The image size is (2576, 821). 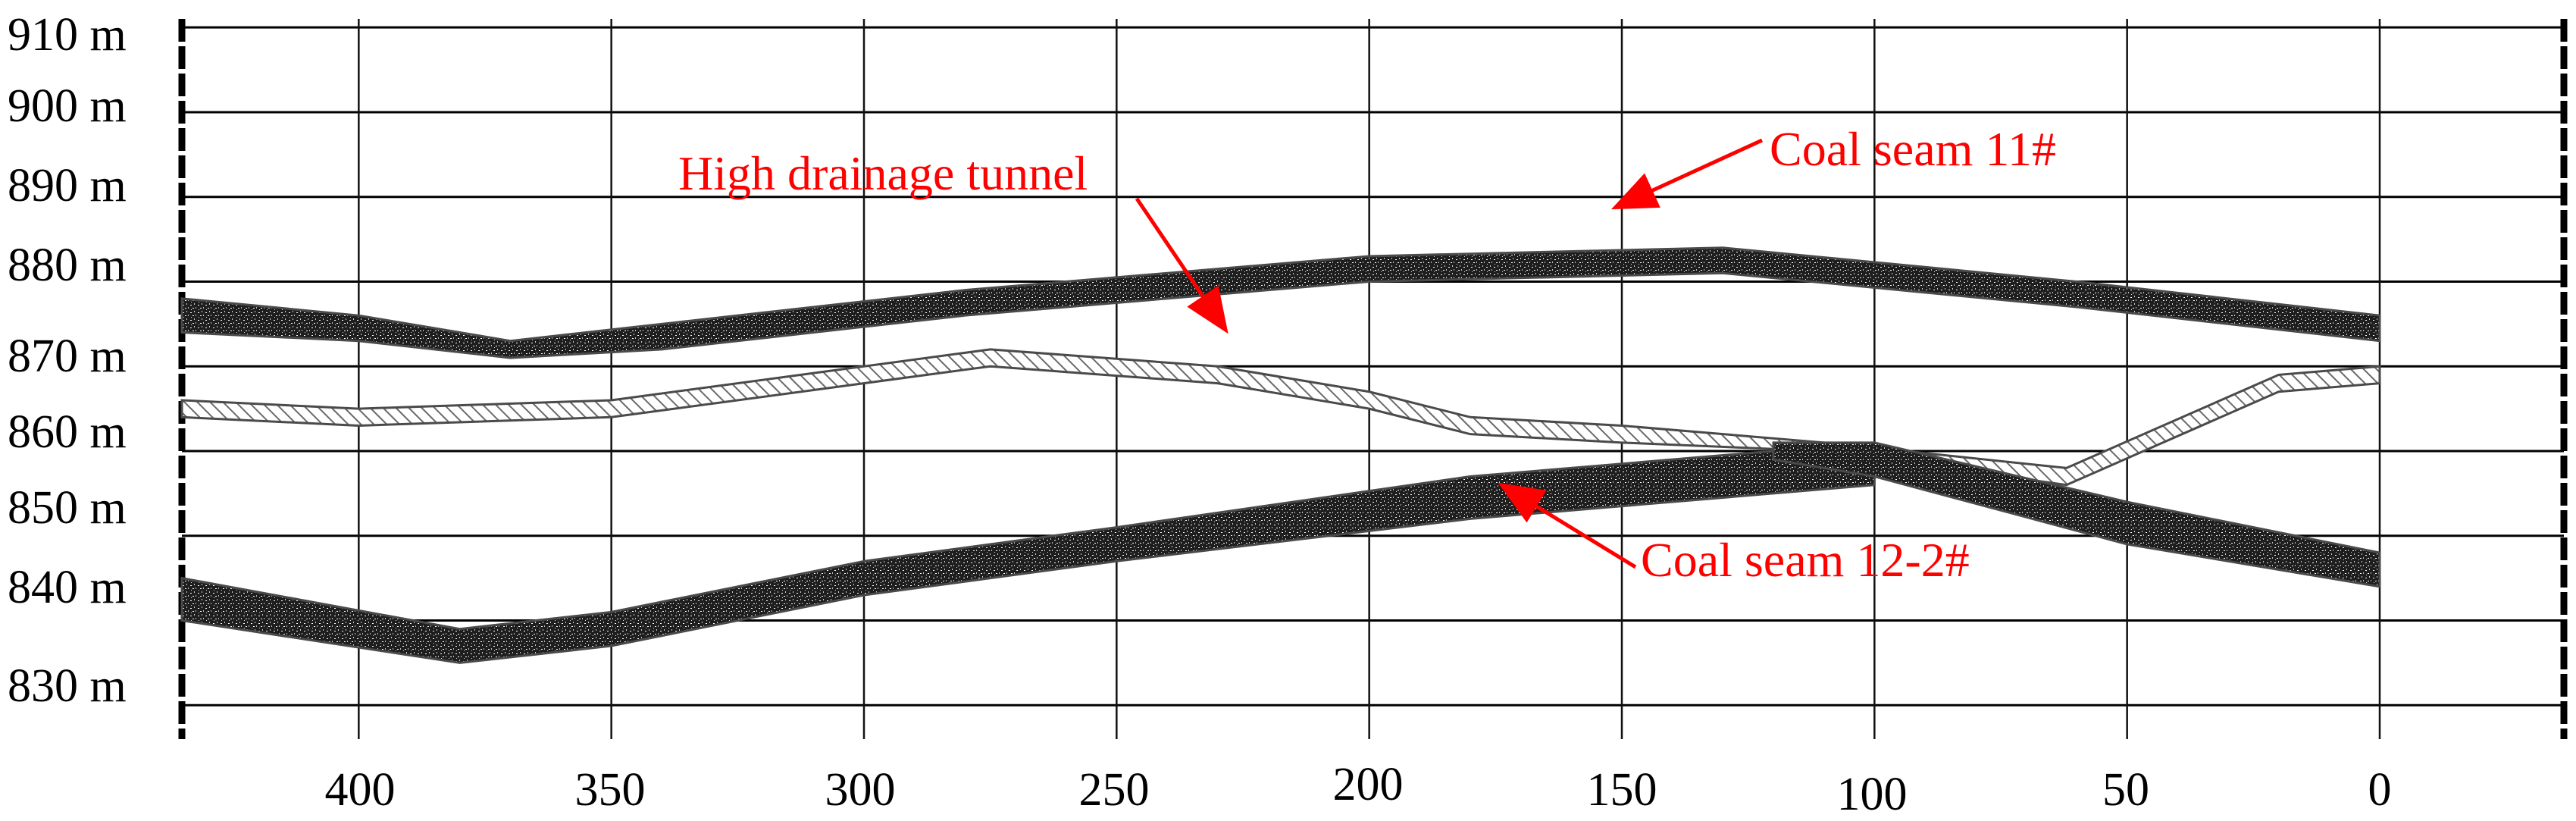 What do you see at coordinates (2126, 790) in the screenshot?
I see `x-label: 50` at bounding box center [2126, 790].